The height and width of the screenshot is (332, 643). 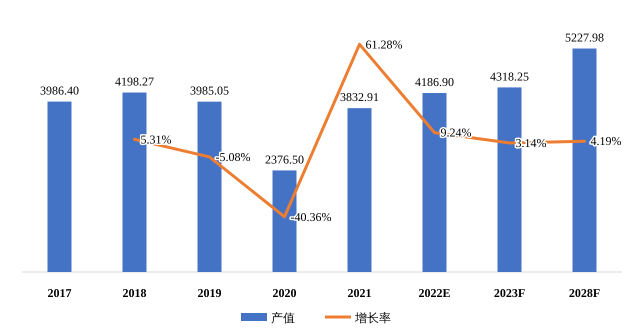 I want to click on x-tick-label: 2021, so click(x=360, y=293).